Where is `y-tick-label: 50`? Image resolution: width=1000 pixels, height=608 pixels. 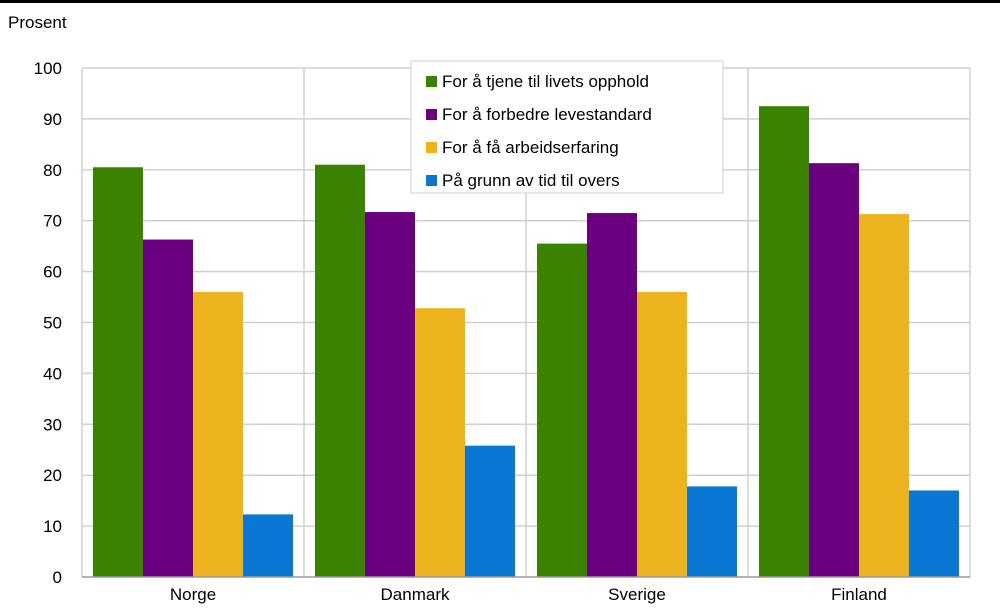
y-tick-label: 50 is located at coordinates (52, 323).